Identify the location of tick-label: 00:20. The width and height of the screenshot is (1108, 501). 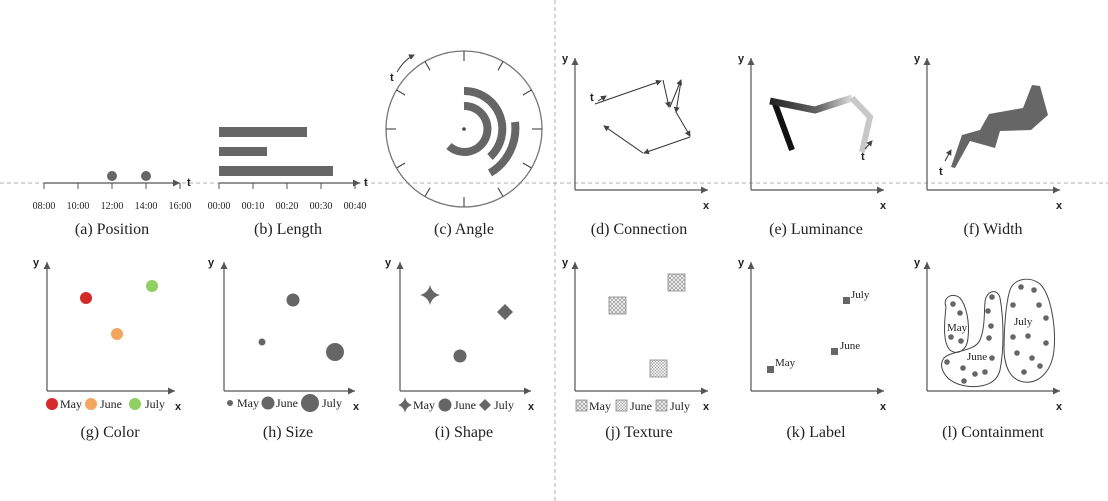
(287, 206).